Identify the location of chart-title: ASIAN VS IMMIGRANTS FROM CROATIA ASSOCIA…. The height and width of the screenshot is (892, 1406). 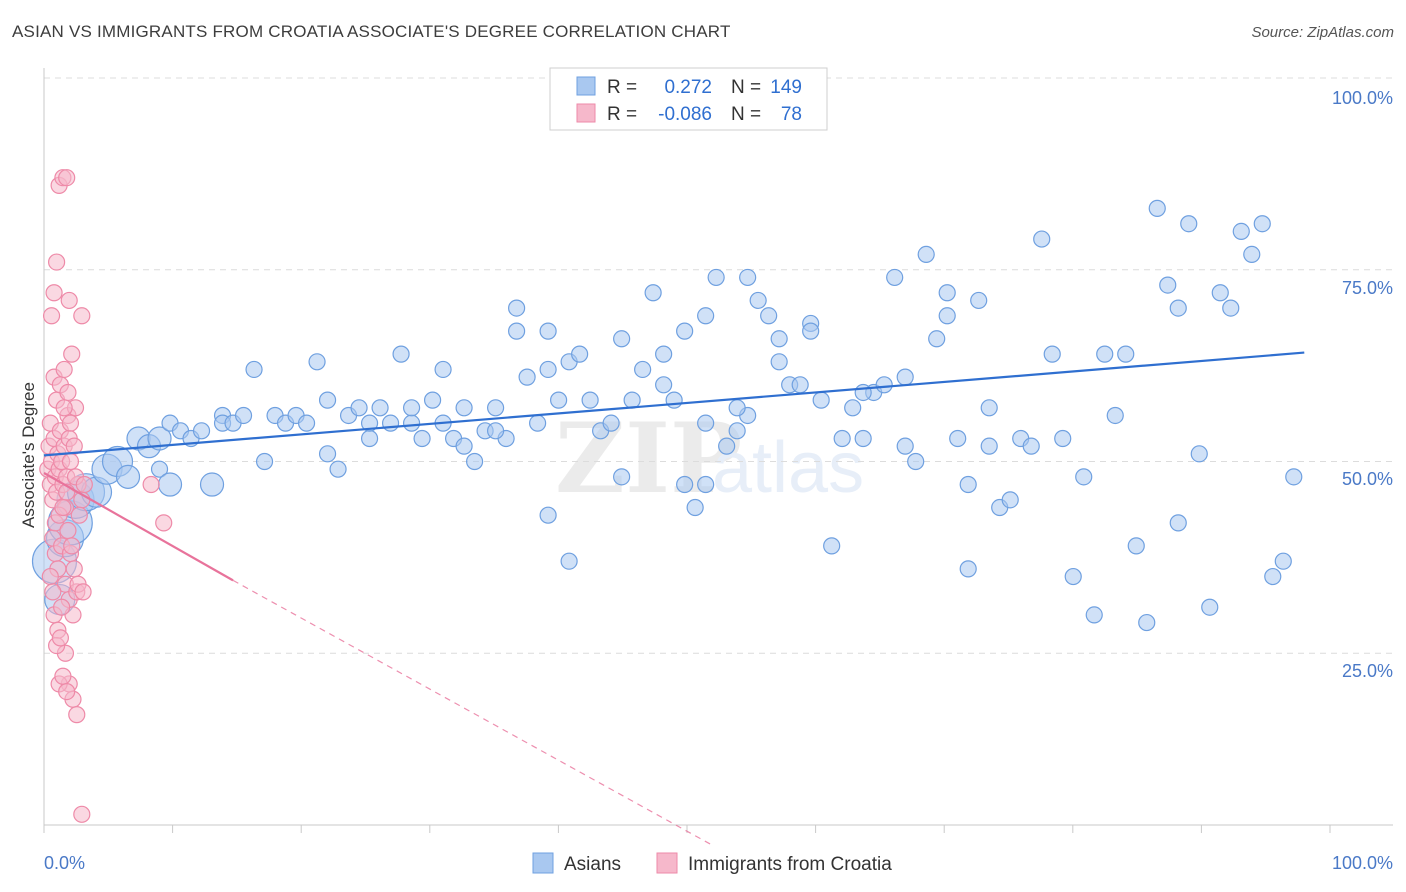
(371, 31).